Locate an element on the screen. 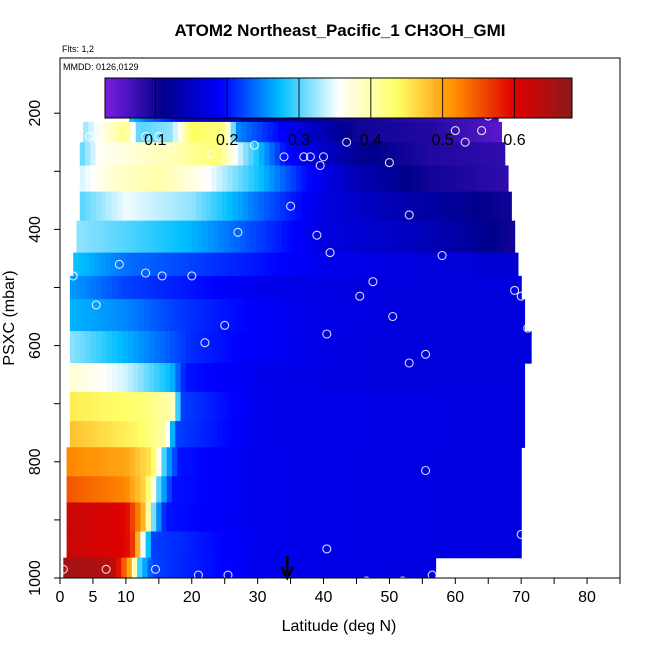  colorbar: 0.1 0.2 0.3 0.4 0.5 0.6 is located at coordinates (338, 113).